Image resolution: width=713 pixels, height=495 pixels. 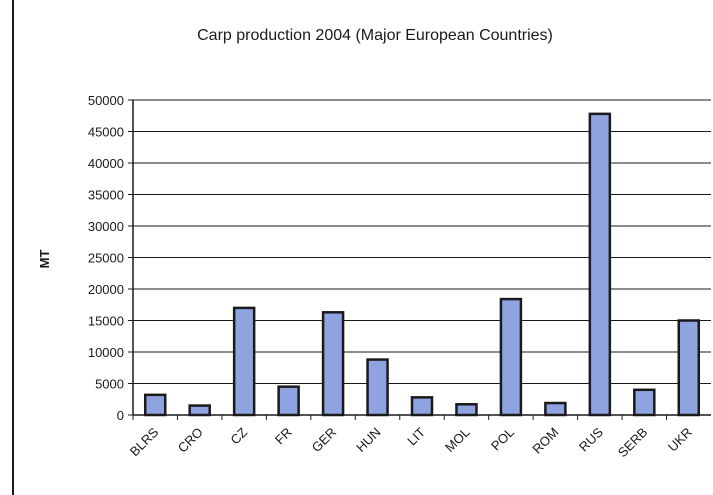 What do you see at coordinates (324, 440) in the screenshot?
I see `x-tick-label: GER` at bounding box center [324, 440].